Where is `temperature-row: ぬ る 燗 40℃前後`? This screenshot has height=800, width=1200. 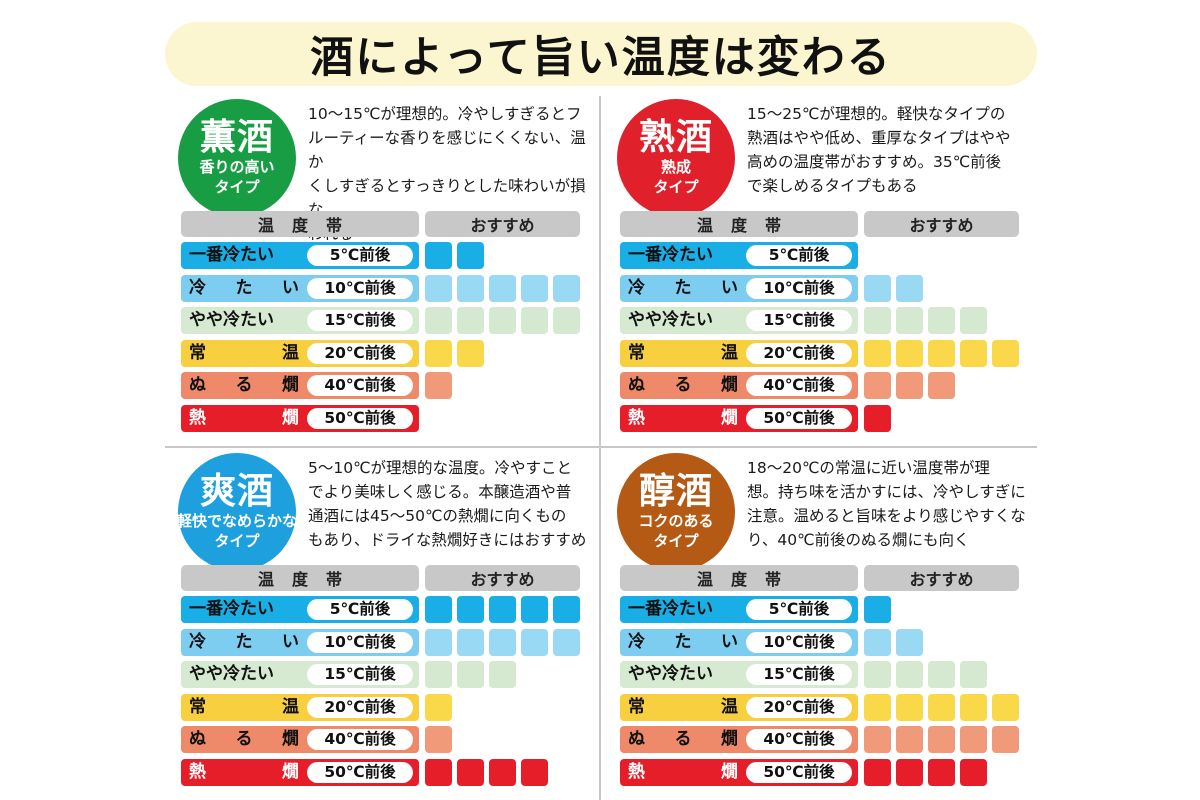 temperature-row: ぬ る 燗 40℃前後 is located at coordinates (300, 739).